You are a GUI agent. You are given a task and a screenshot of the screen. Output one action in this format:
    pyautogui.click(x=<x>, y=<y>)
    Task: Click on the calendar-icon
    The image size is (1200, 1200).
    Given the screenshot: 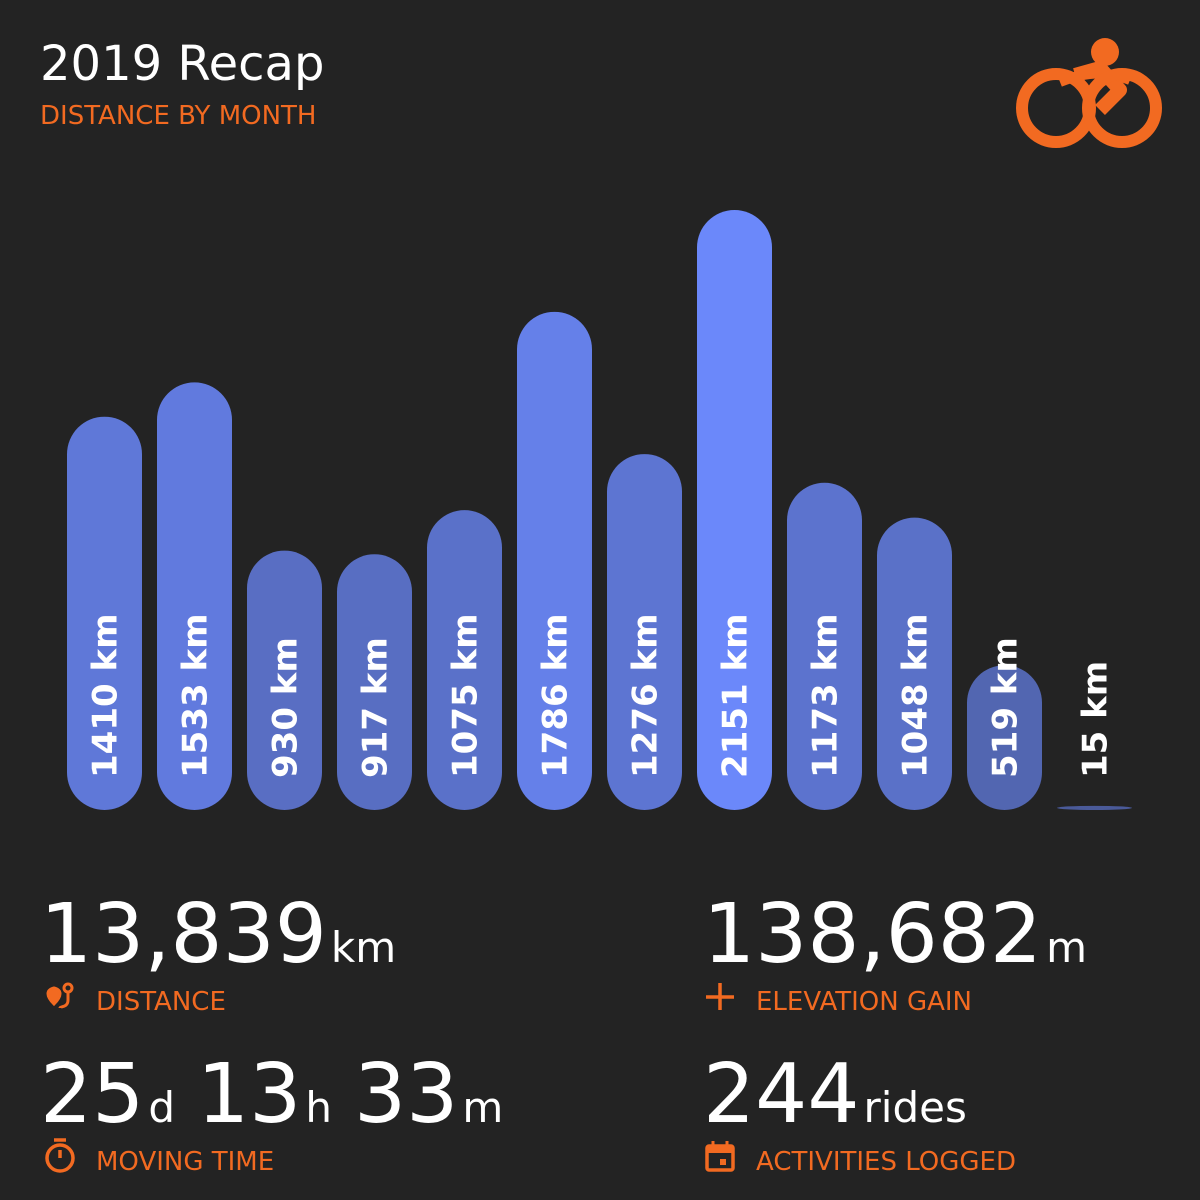 What is the action you would take?
    pyautogui.click(x=720, y=1156)
    